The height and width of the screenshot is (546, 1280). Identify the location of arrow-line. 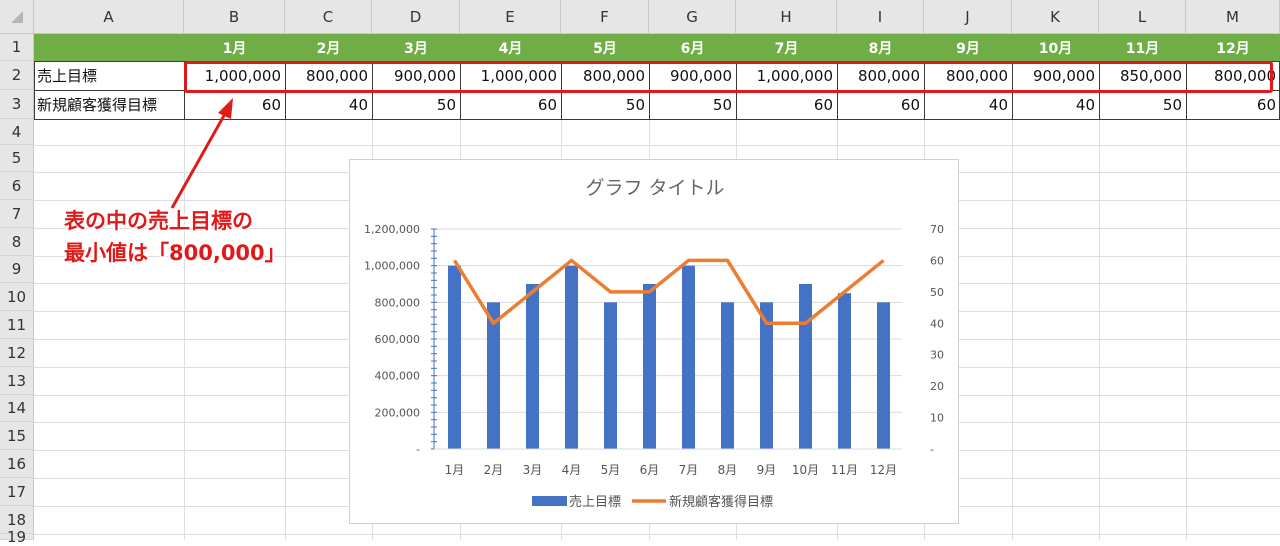
(199, 160).